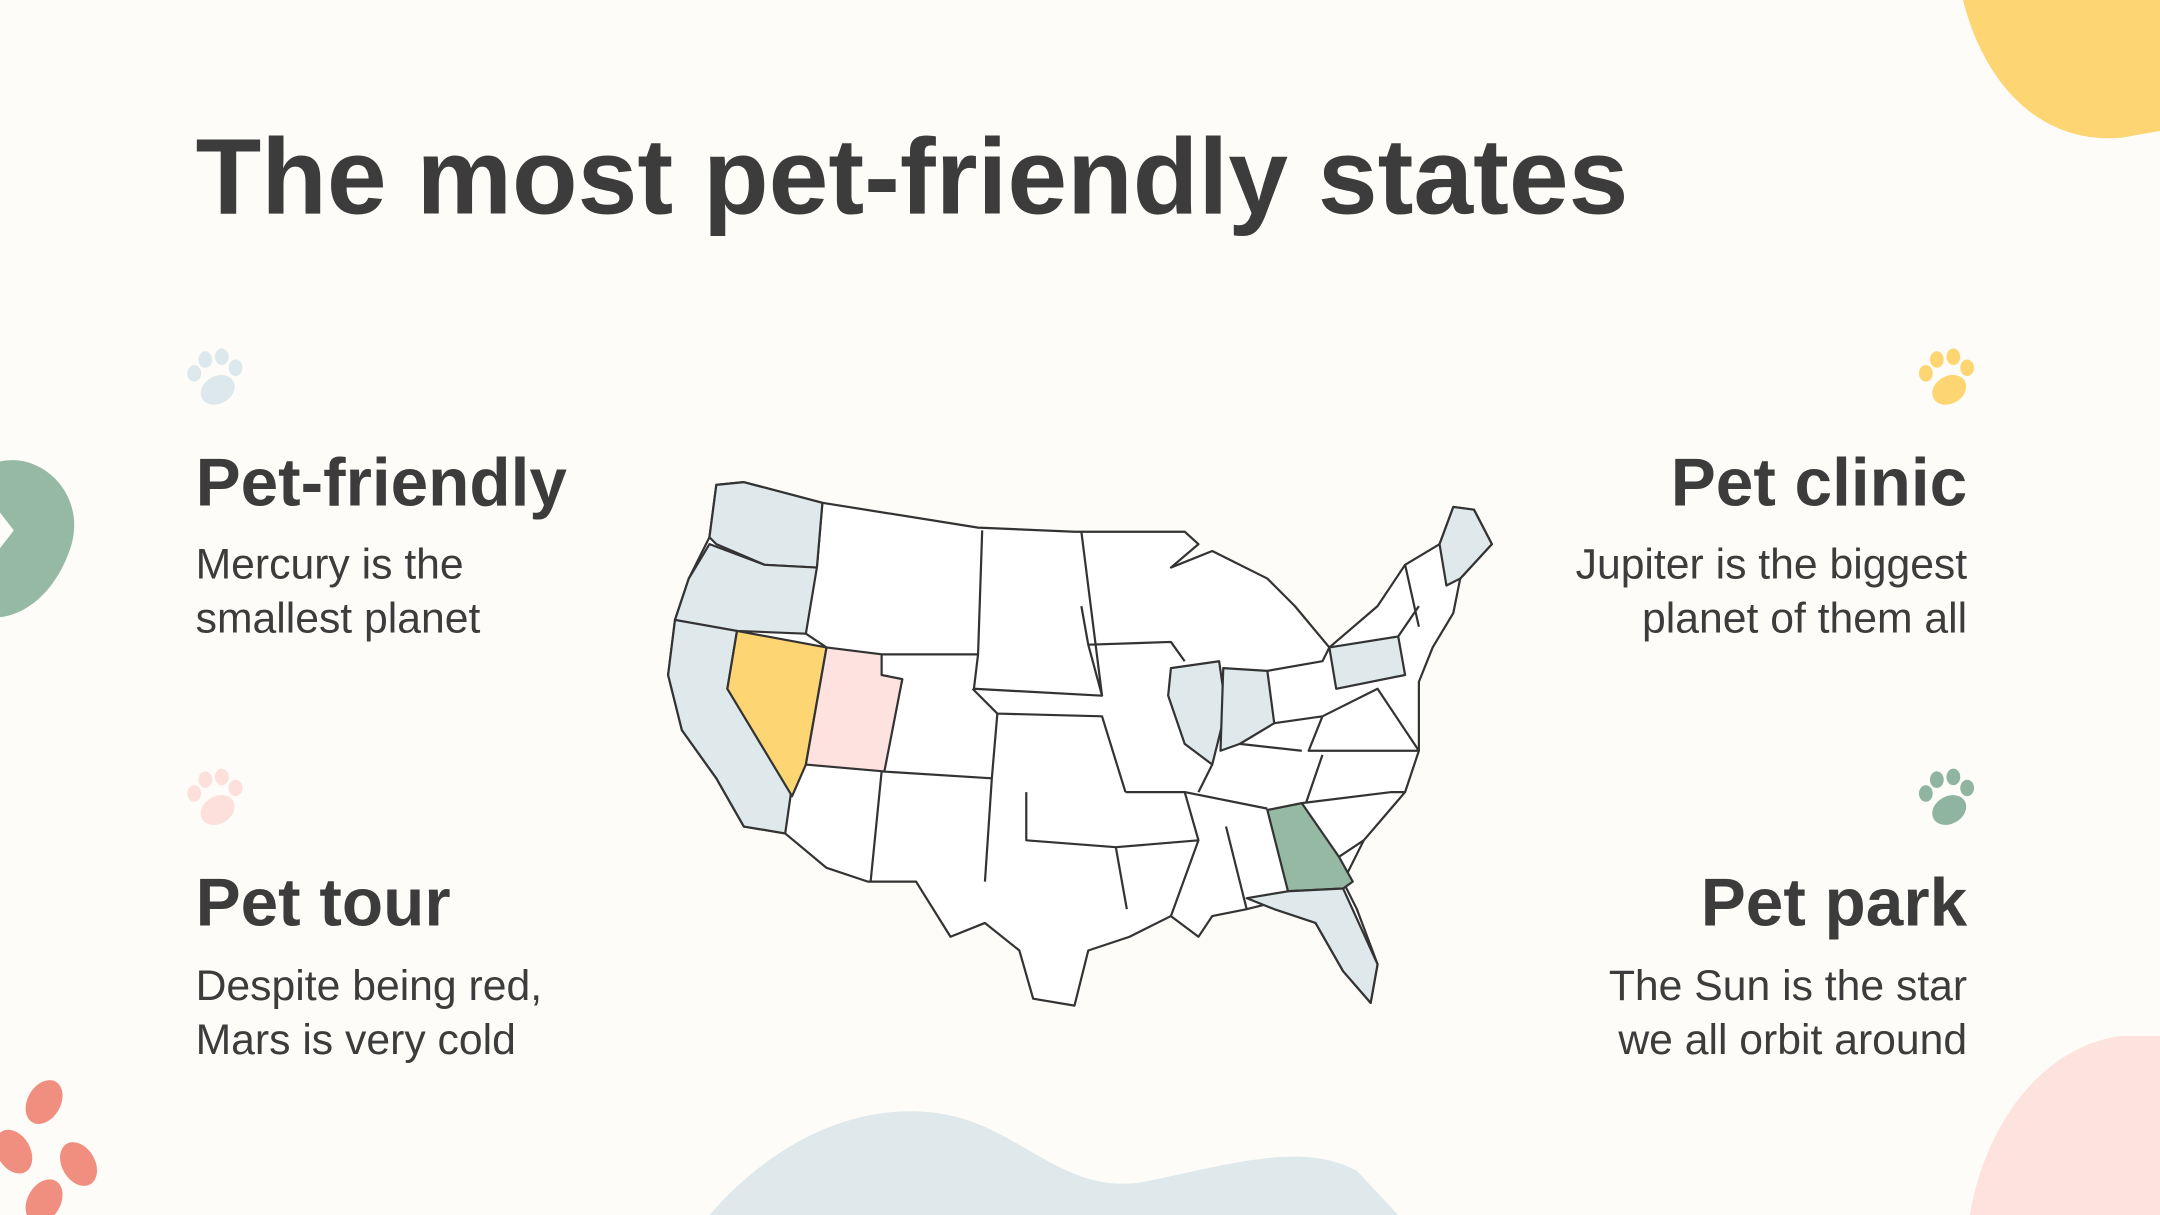 This screenshot has height=1215, width=2160. I want to click on state-maine, so click(1465, 546).